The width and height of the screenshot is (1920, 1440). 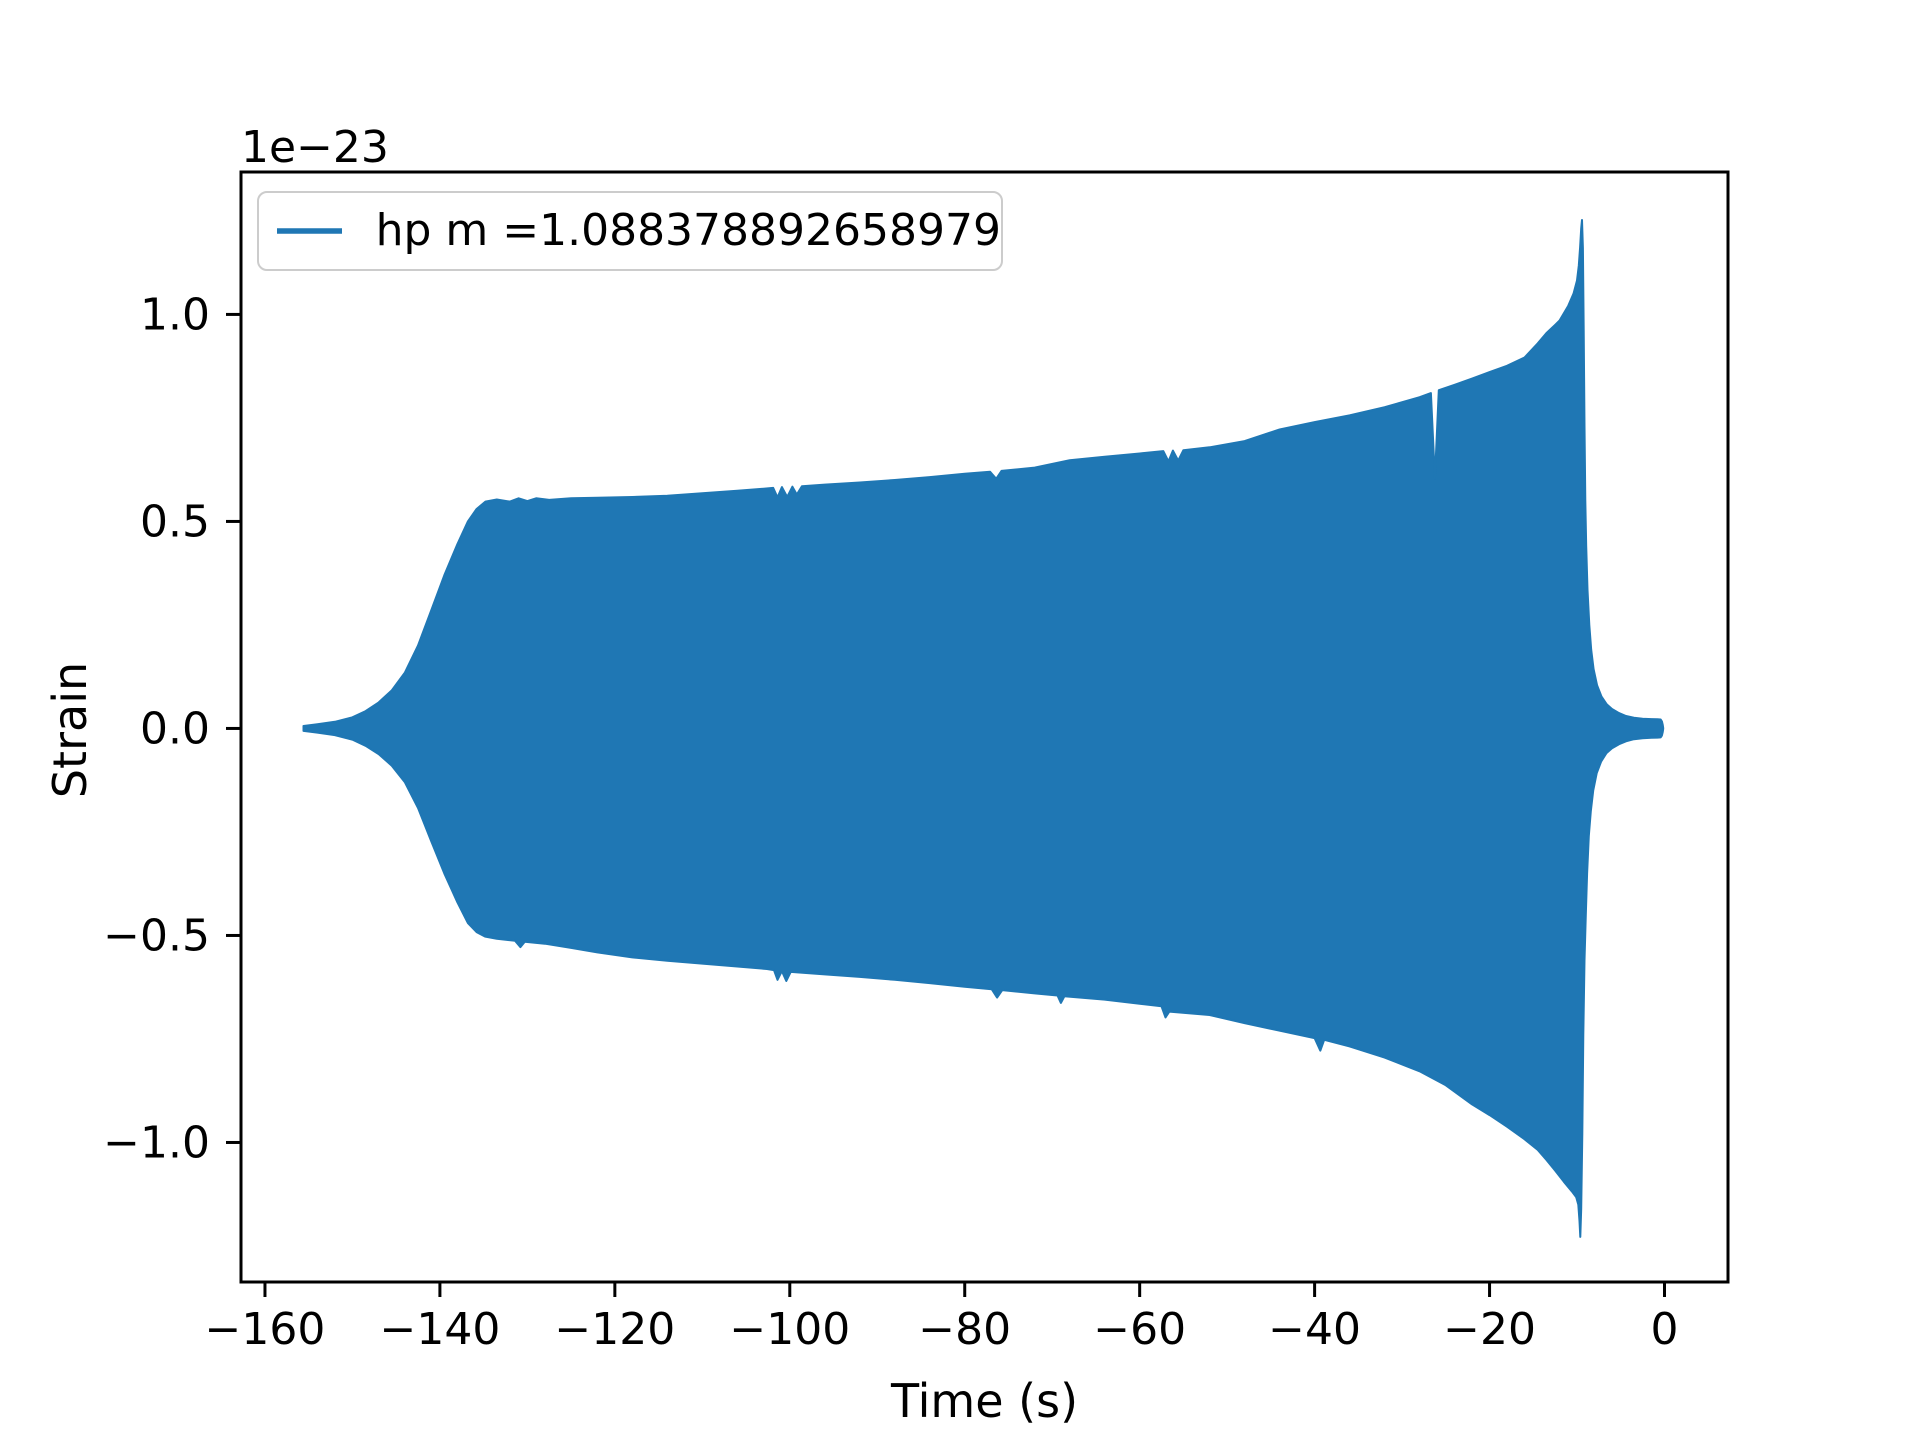 I want to click on y-tick-label: −0.5, so click(x=156, y=935).